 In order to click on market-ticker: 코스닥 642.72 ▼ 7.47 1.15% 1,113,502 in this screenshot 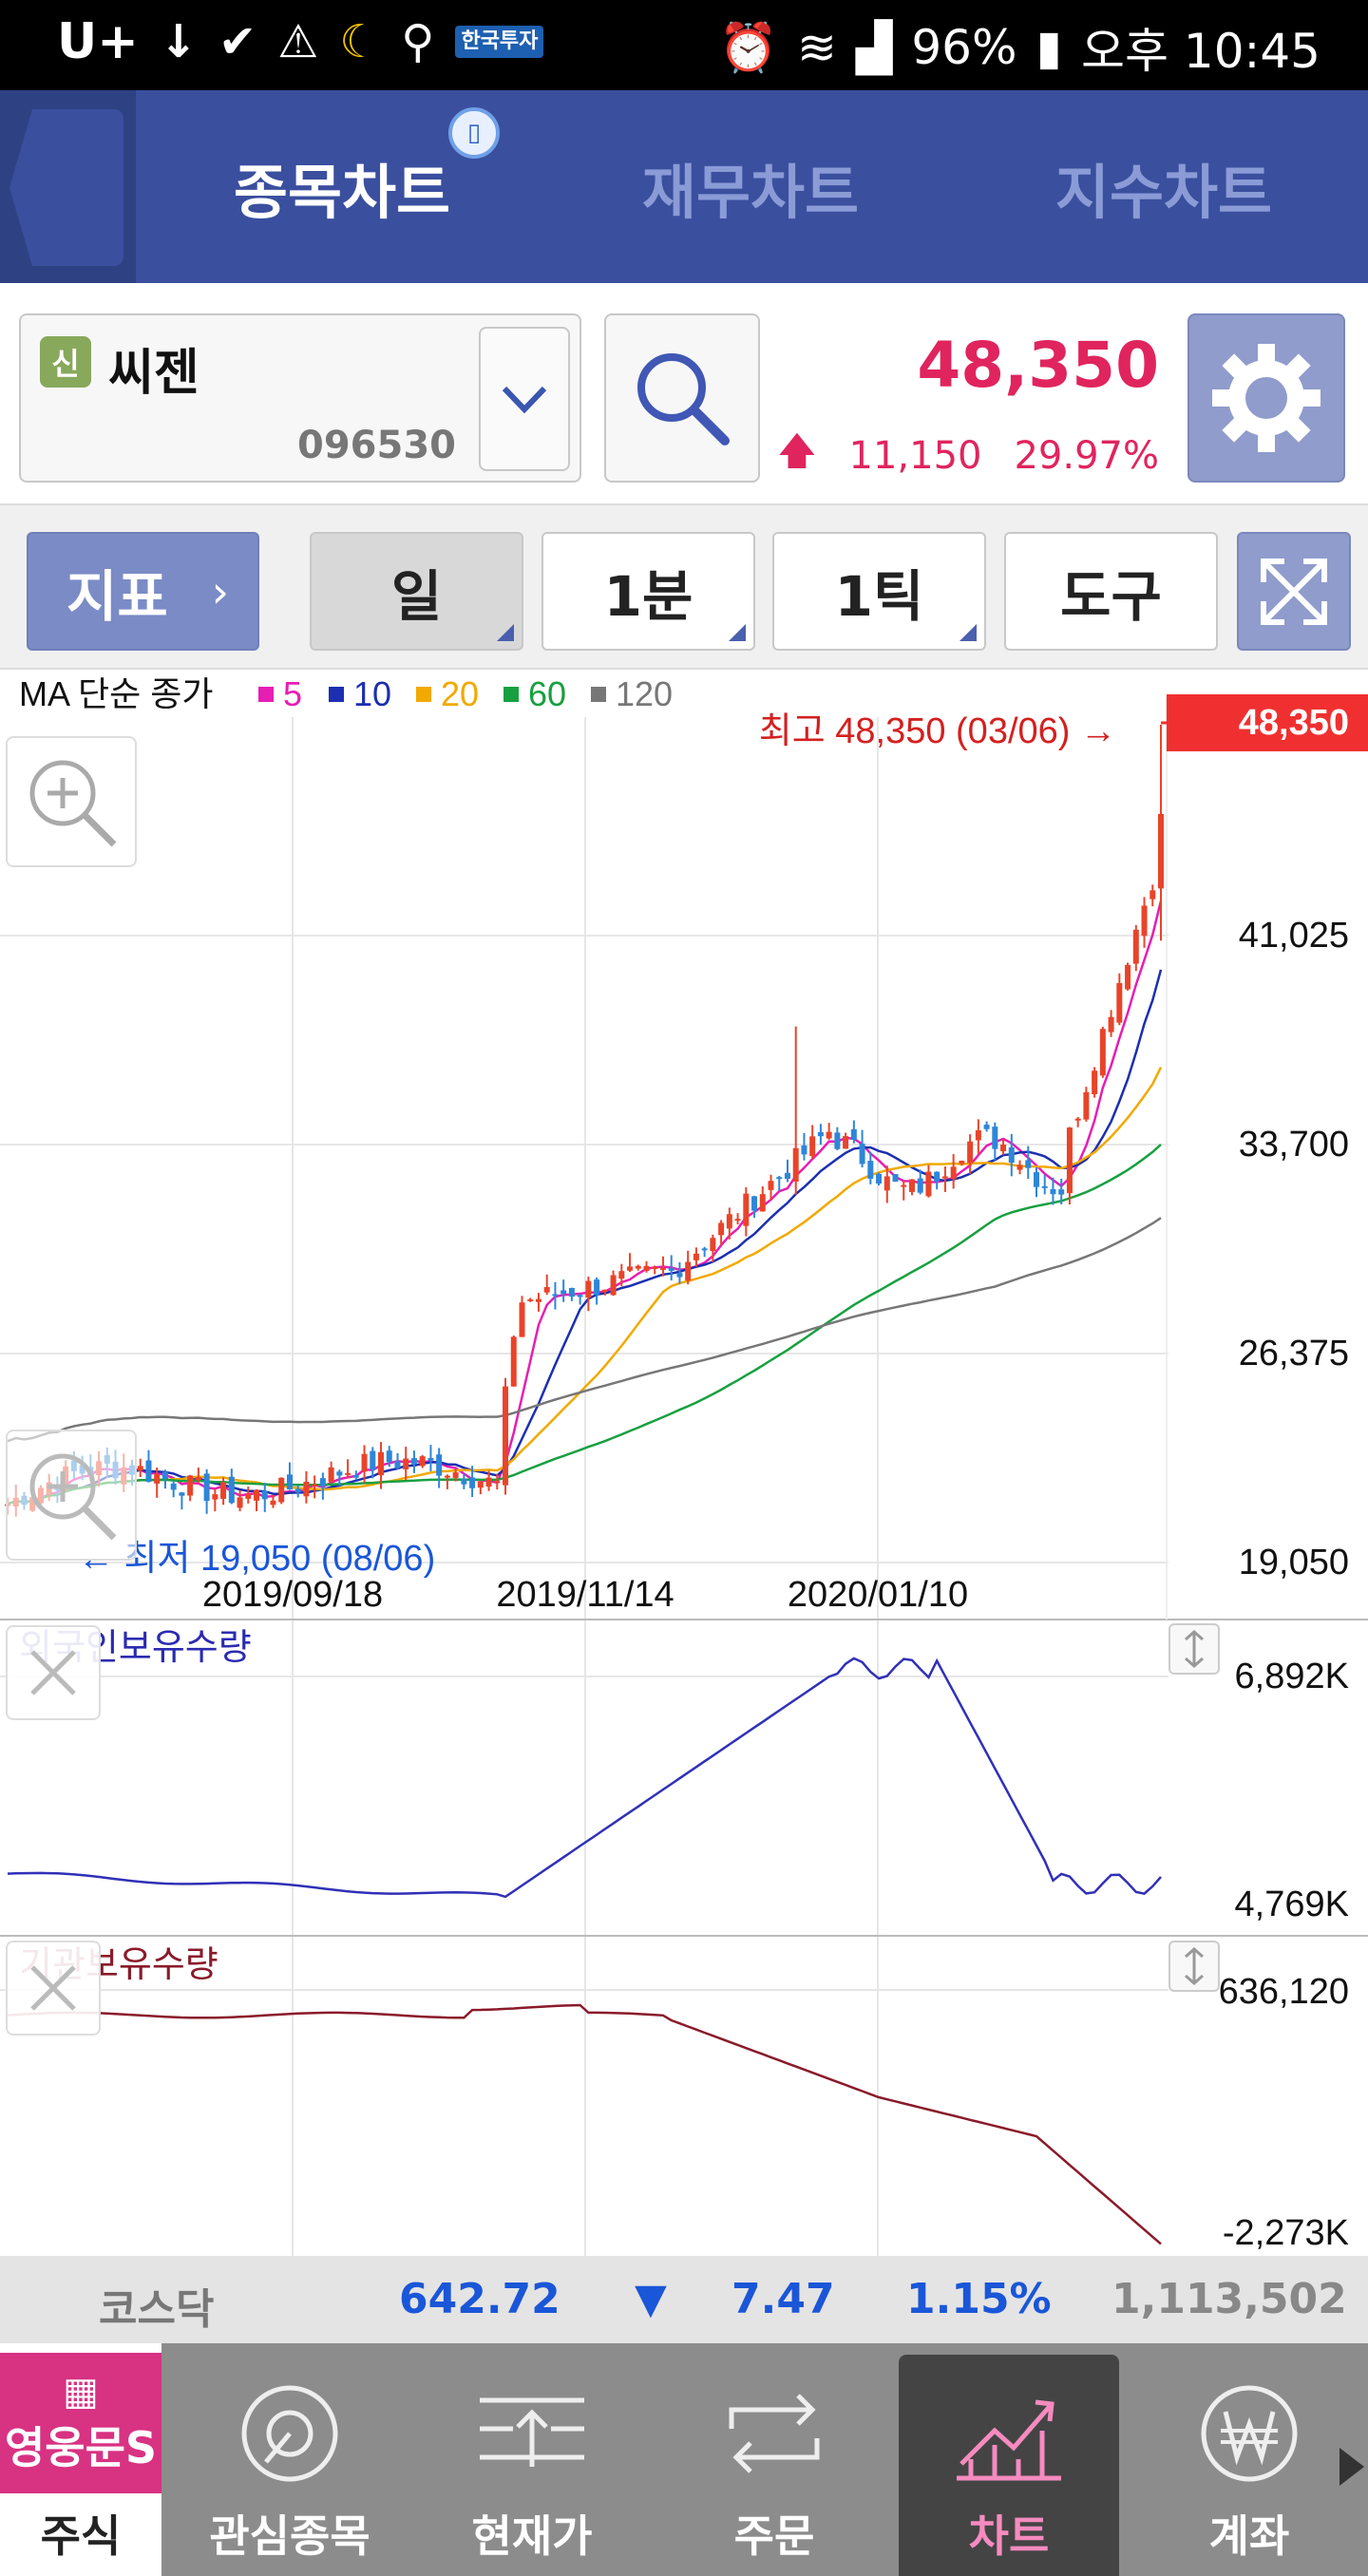, I will do `click(684, 2299)`.